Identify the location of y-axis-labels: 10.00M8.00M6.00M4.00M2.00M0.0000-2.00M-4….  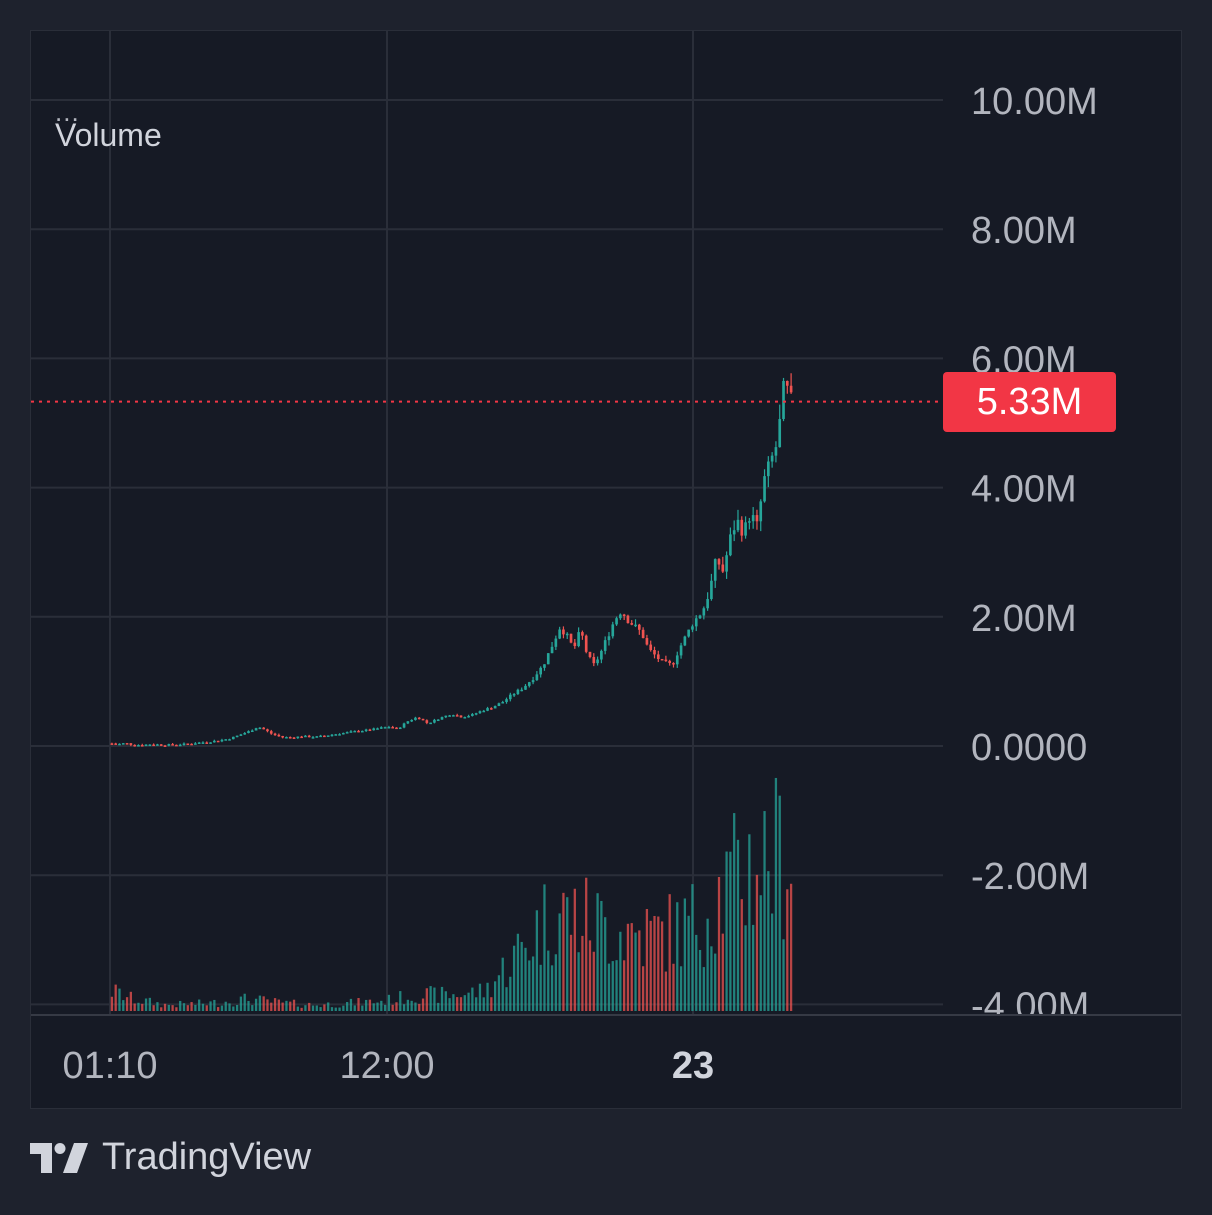
(1034, 554).